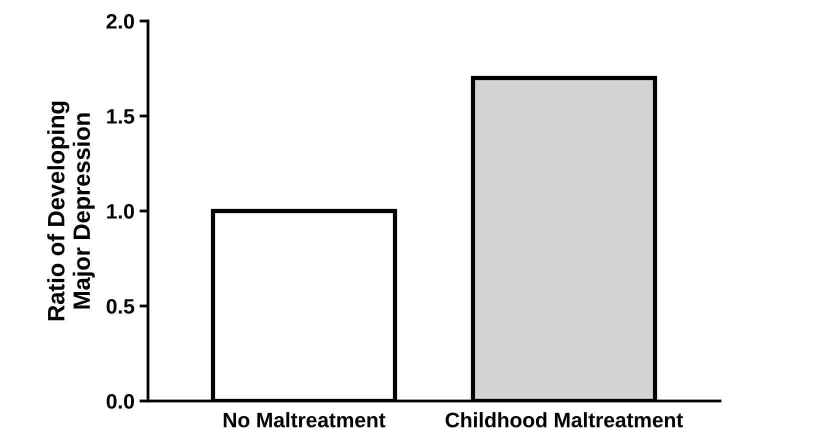  What do you see at coordinates (71, 211) in the screenshot?
I see `y-axis-title: Ratio of Developing Major Depression` at bounding box center [71, 211].